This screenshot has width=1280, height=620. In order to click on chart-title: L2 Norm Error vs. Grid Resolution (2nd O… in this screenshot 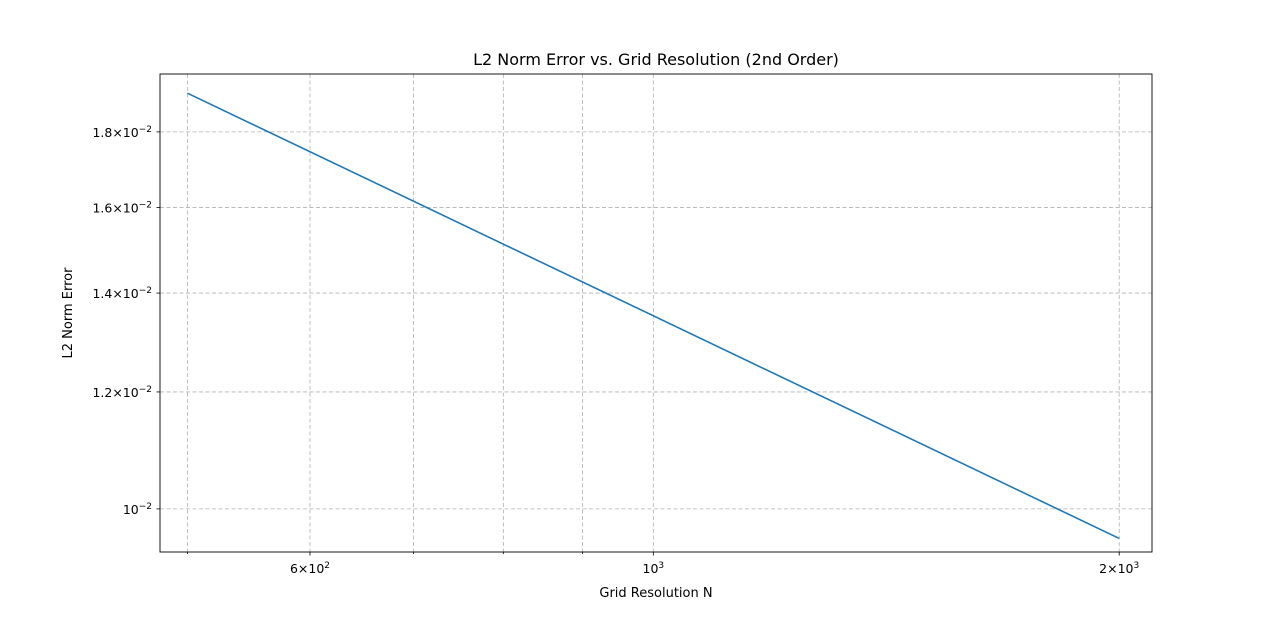, I will do `click(656, 59)`.